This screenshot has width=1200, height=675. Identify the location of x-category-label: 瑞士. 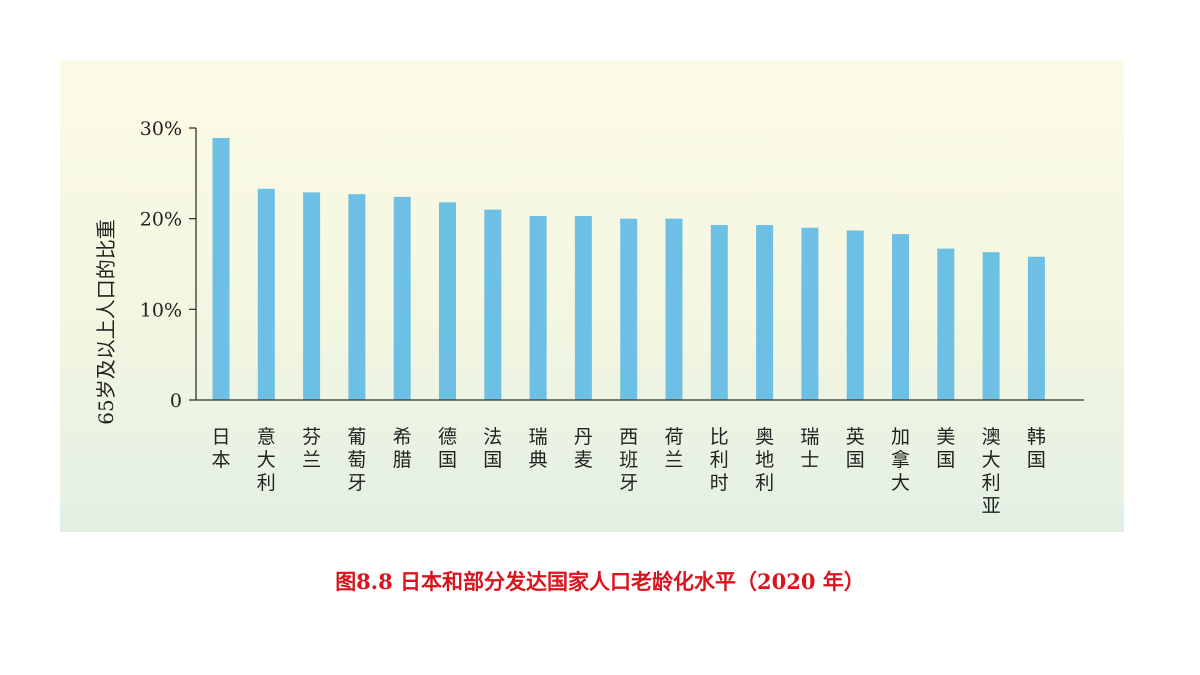
(809, 448).